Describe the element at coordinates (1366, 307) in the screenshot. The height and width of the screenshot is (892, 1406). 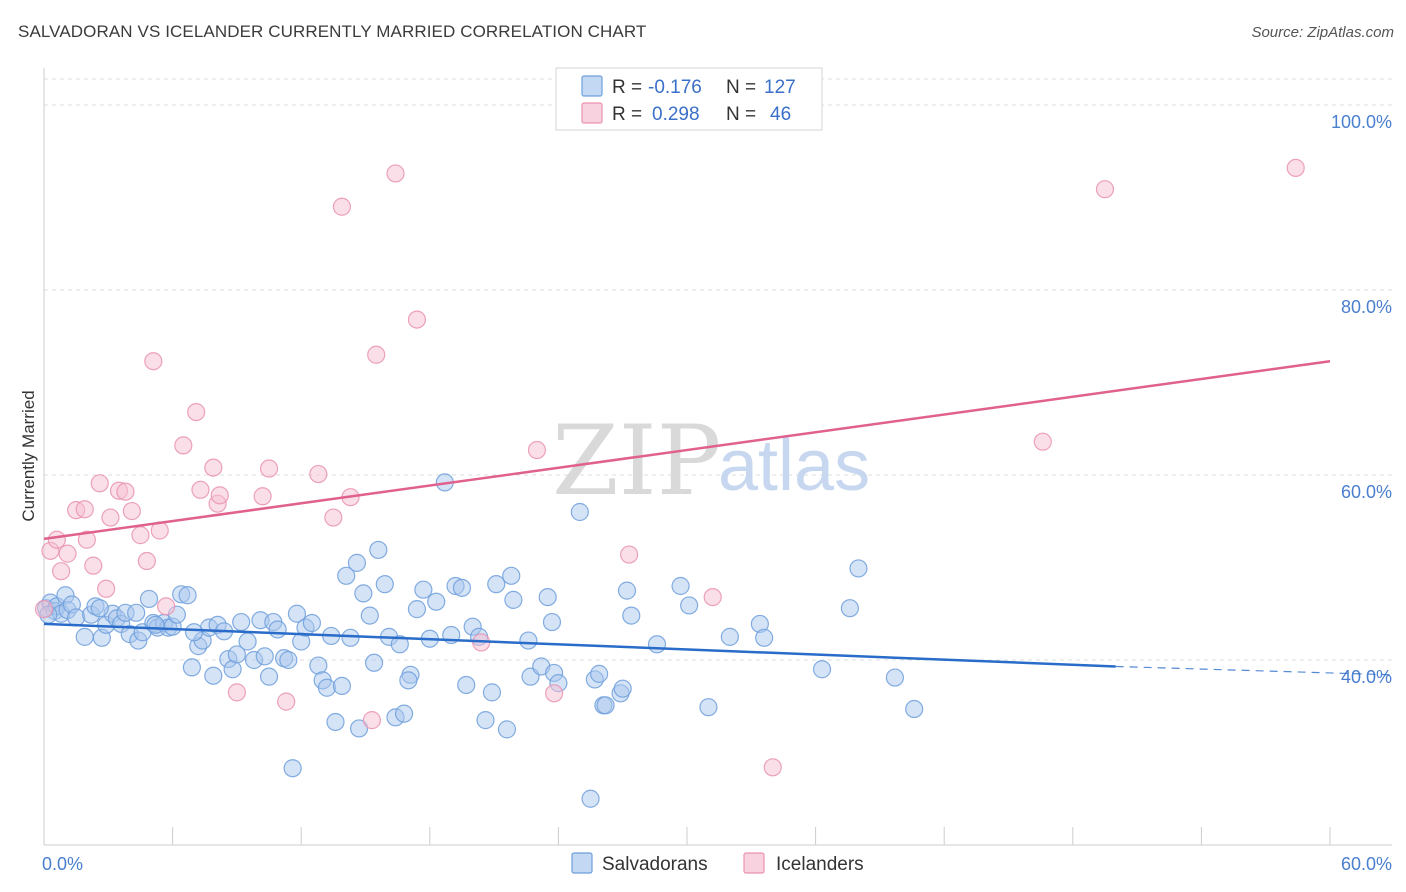
I see `y-tick-label-2: 80.0%` at that location.